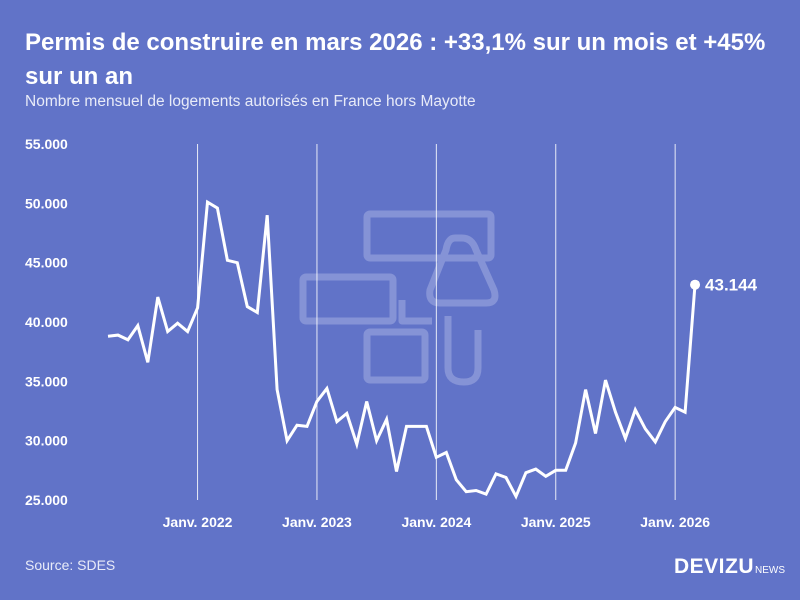  Describe the element at coordinates (46, 203) in the screenshot. I see `y-tick-label: 50.000` at that location.